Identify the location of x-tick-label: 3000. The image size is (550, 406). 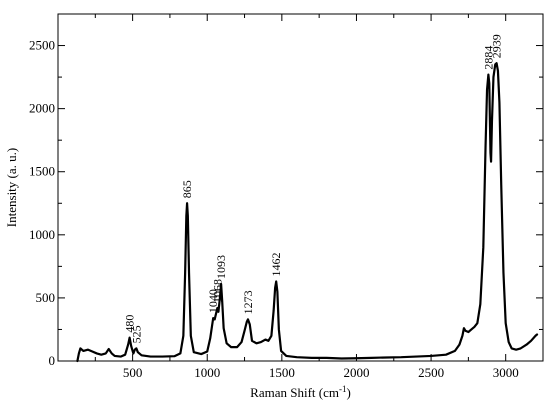
(506, 372).